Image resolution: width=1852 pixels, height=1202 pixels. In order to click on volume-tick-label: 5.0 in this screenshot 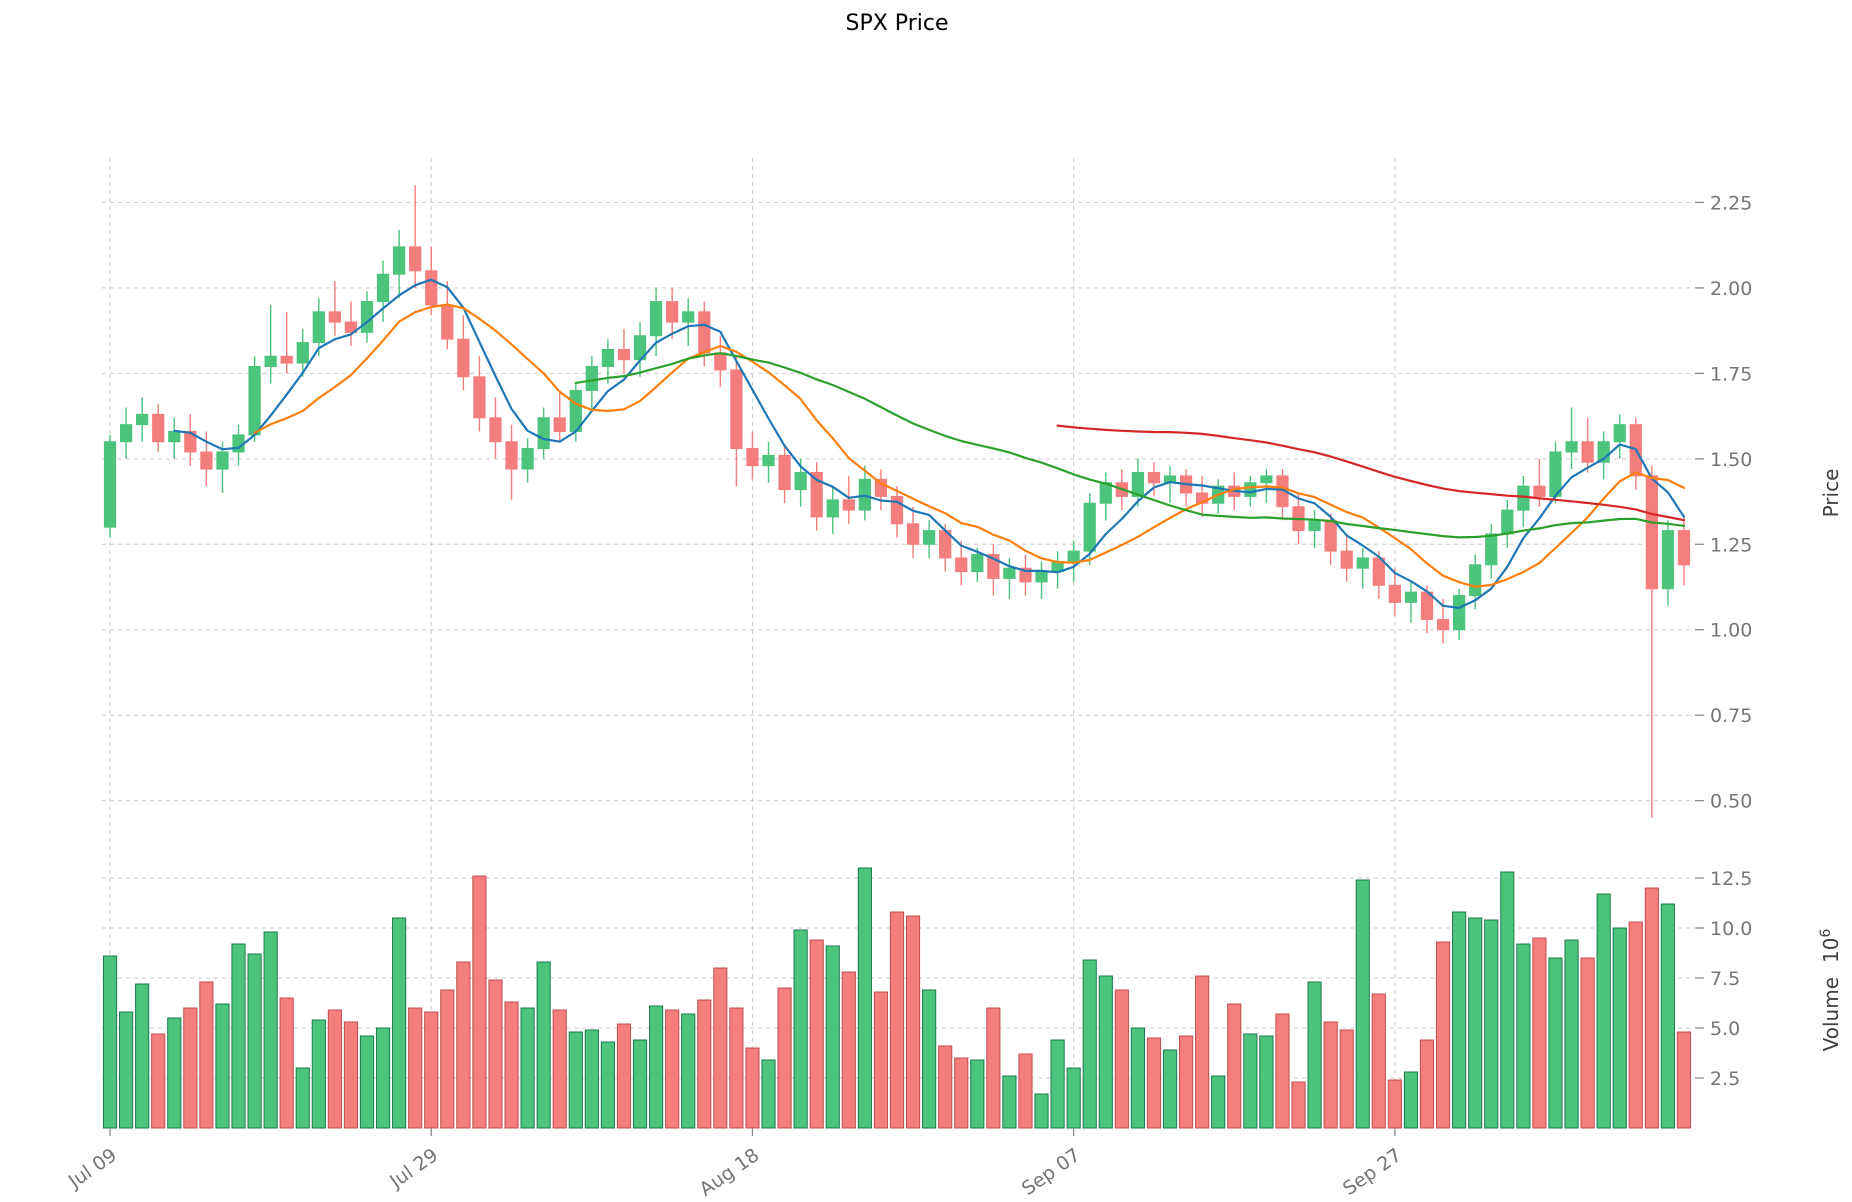, I will do `click(1725, 1029)`.